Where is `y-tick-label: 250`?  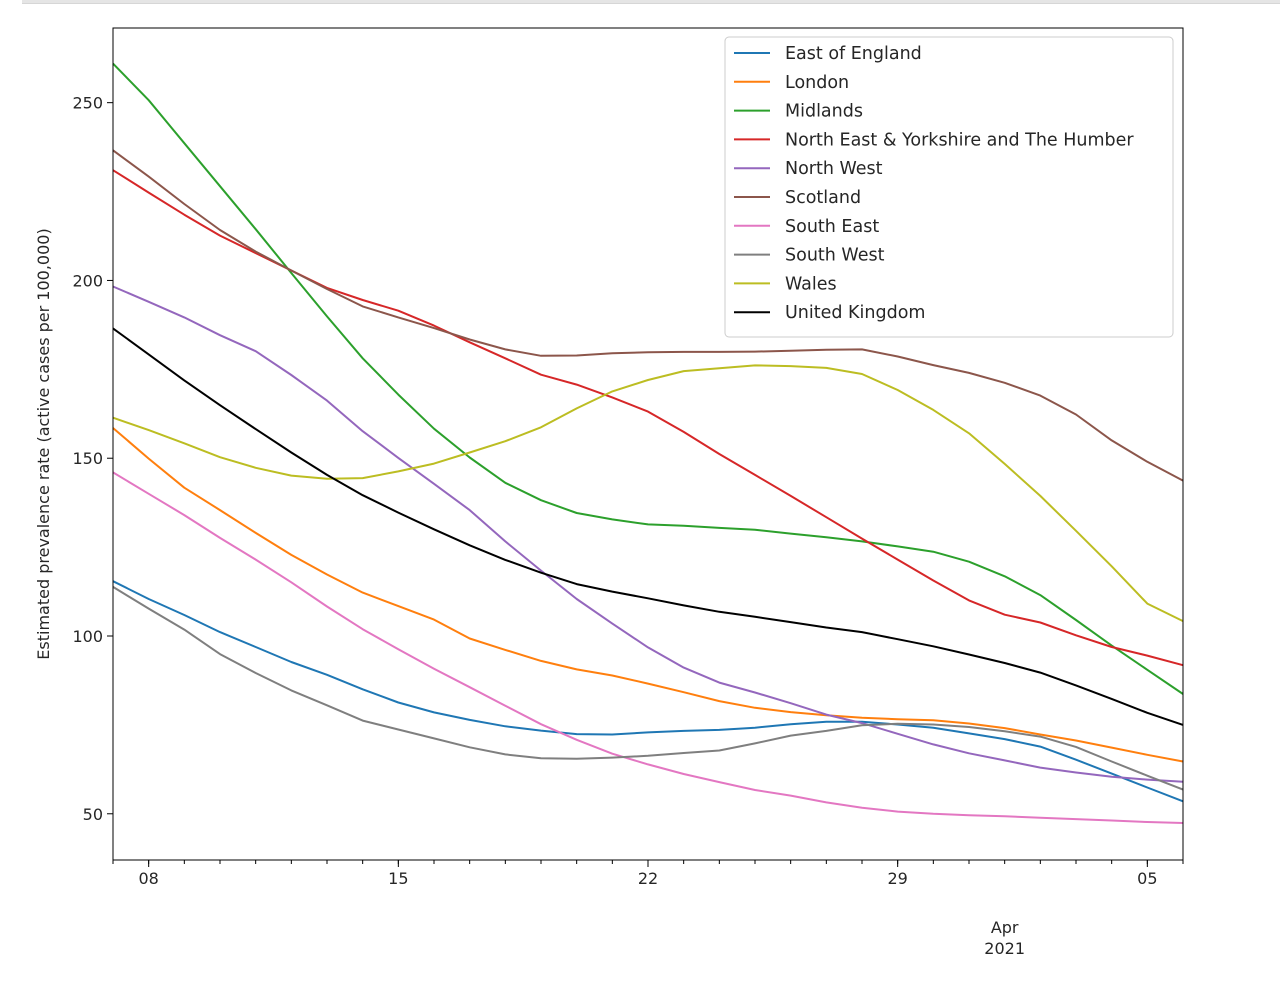
y-tick-label: 250 is located at coordinates (87, 103).